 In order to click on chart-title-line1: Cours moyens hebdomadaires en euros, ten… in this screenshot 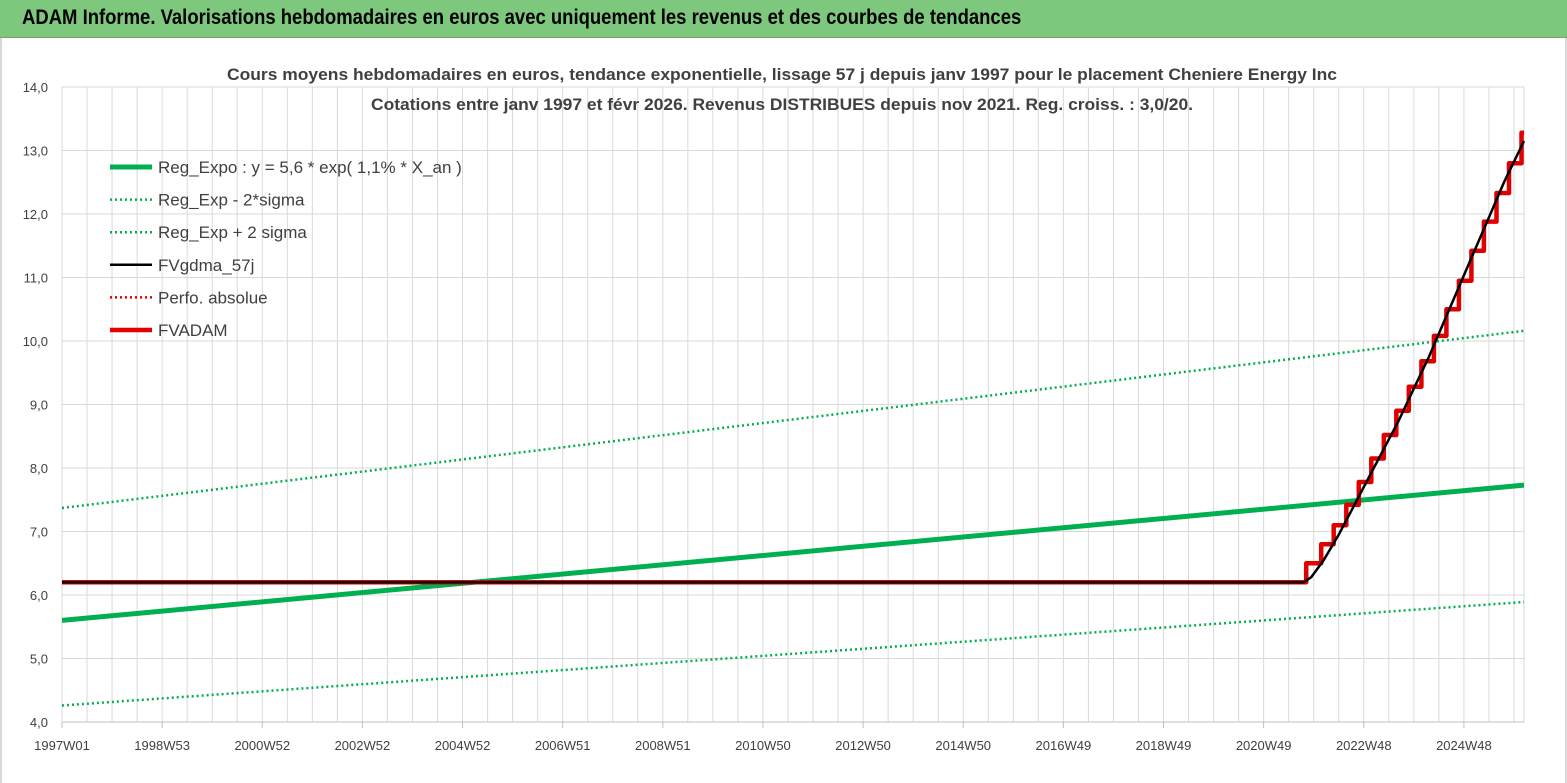, I will do `click(782, 74)`.